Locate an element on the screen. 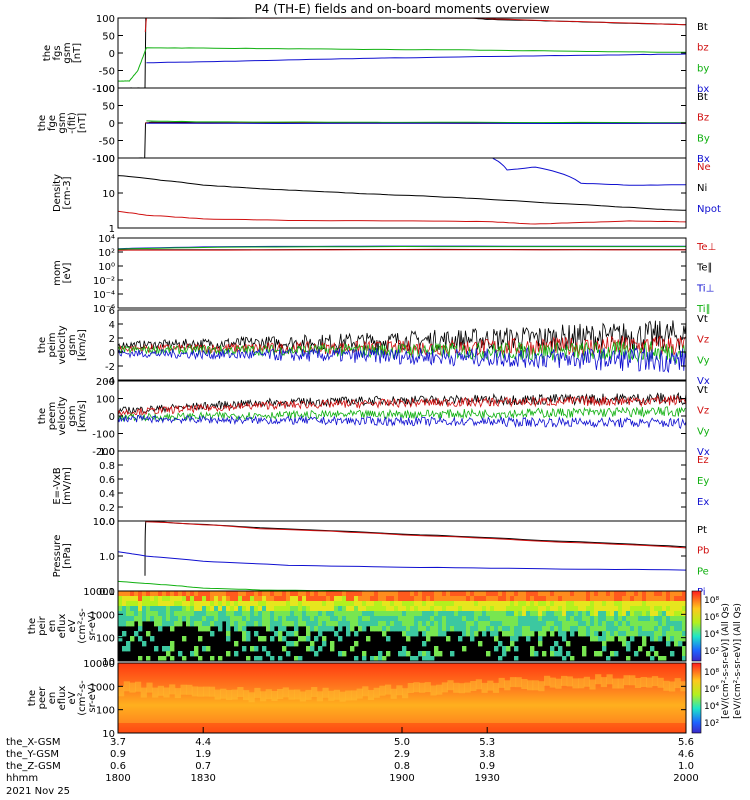 The height and width of the screenshot is (800, 750). y-tick-label: 1000 is located at coordinates (102, 687).